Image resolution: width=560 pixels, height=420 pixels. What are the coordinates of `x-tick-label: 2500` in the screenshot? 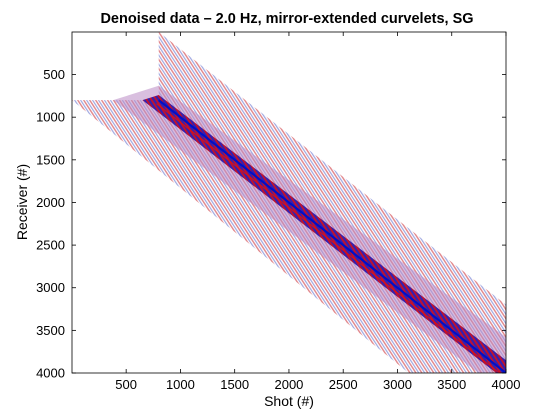 It's located at (343, 384).